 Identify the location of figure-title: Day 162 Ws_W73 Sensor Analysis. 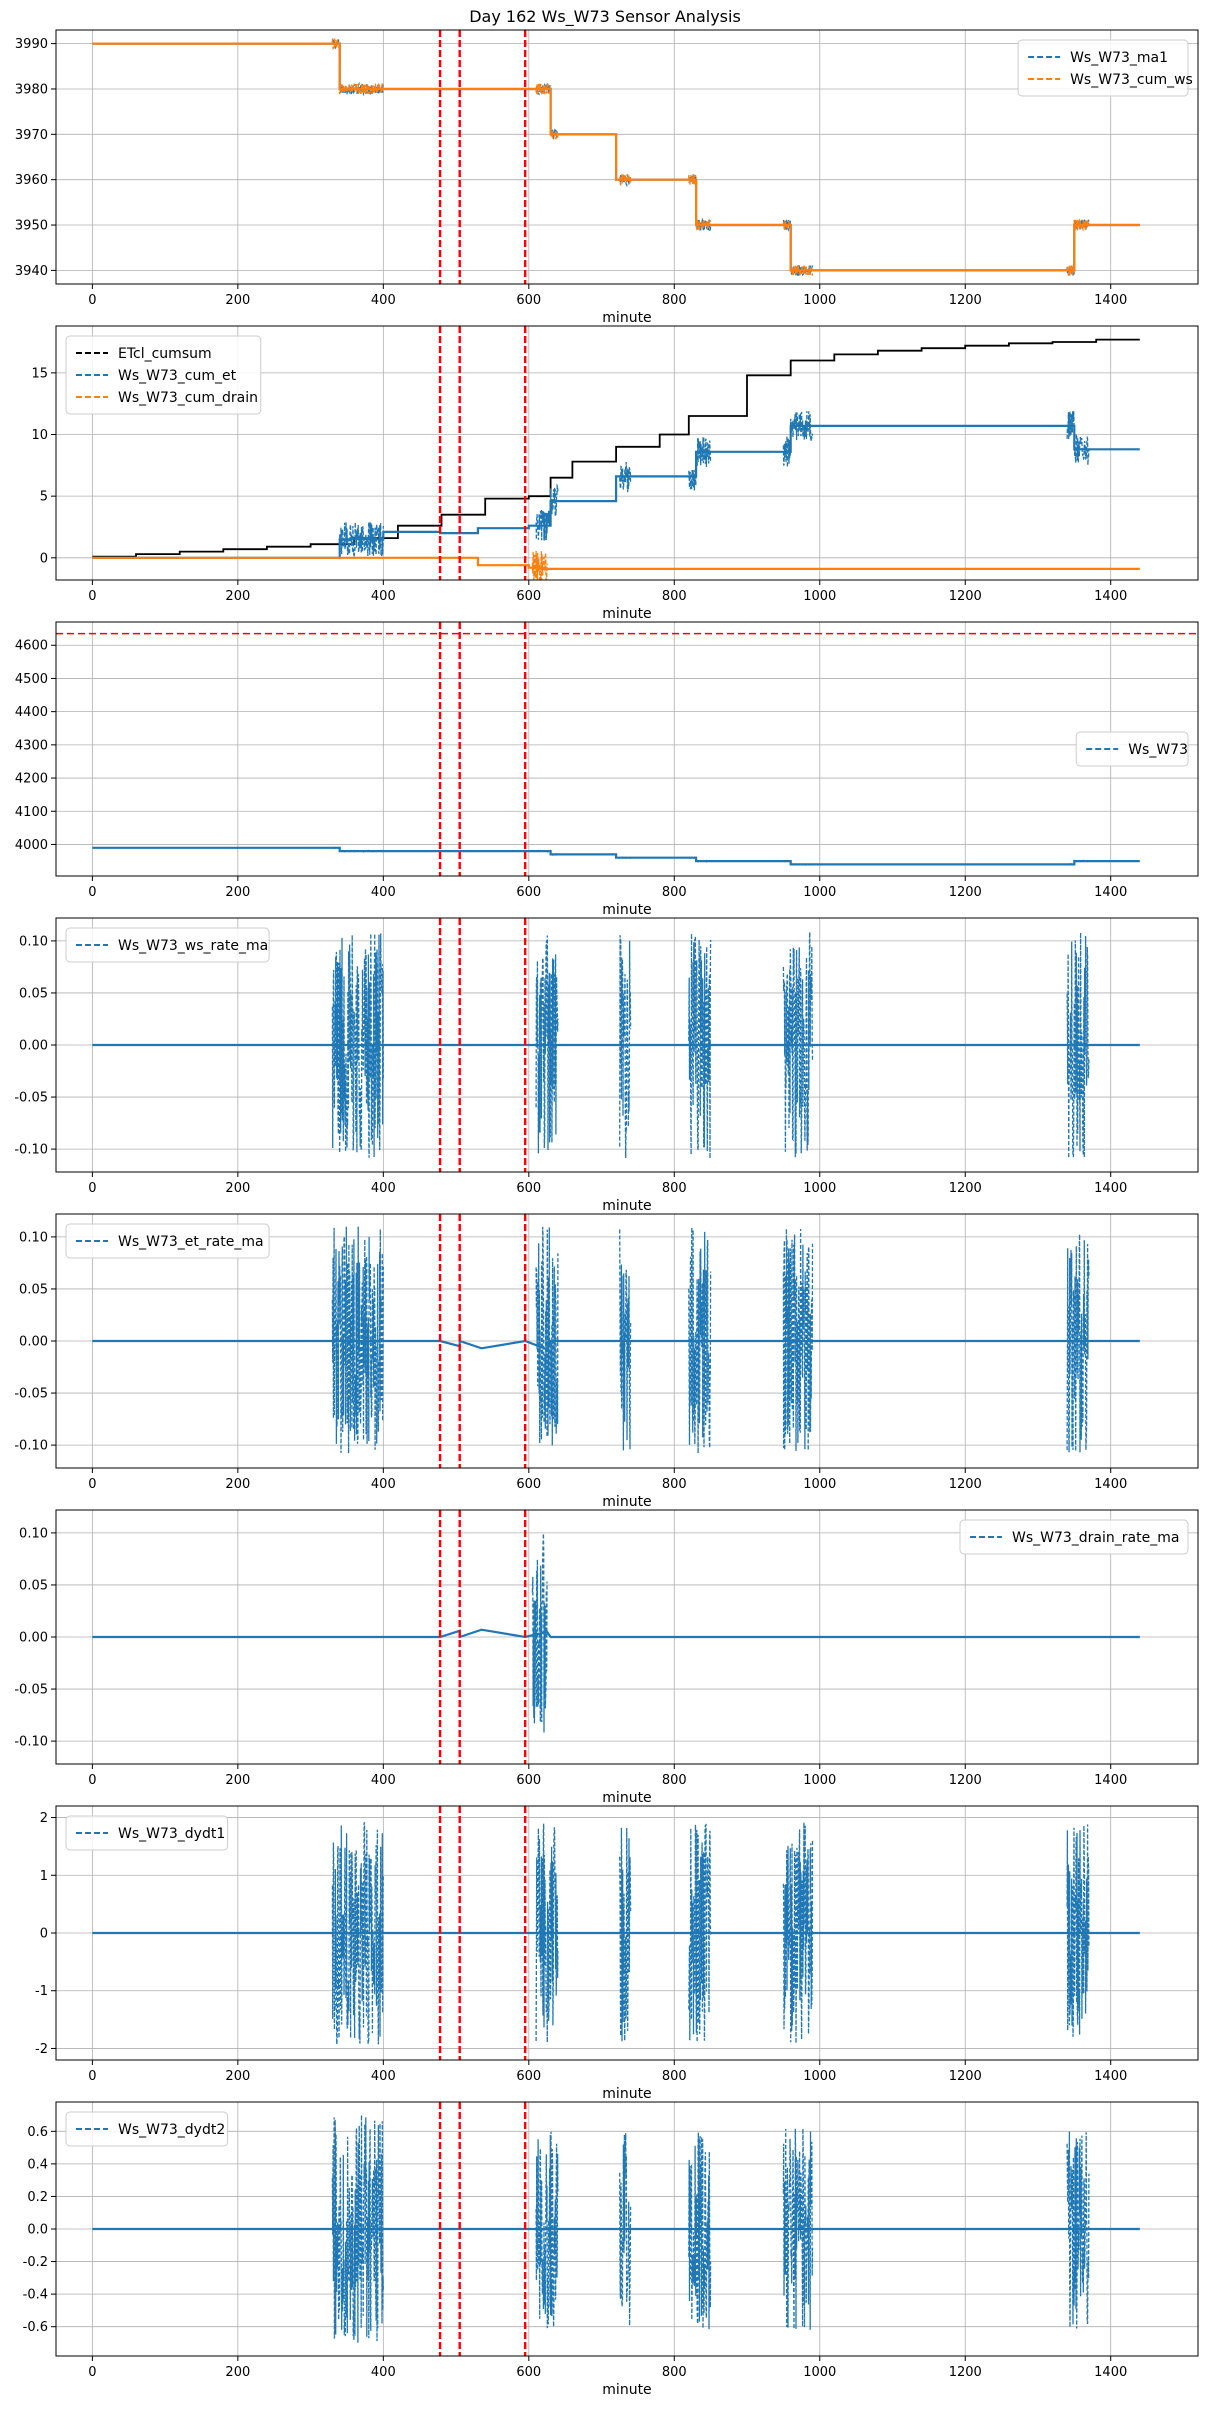
(605, 17).